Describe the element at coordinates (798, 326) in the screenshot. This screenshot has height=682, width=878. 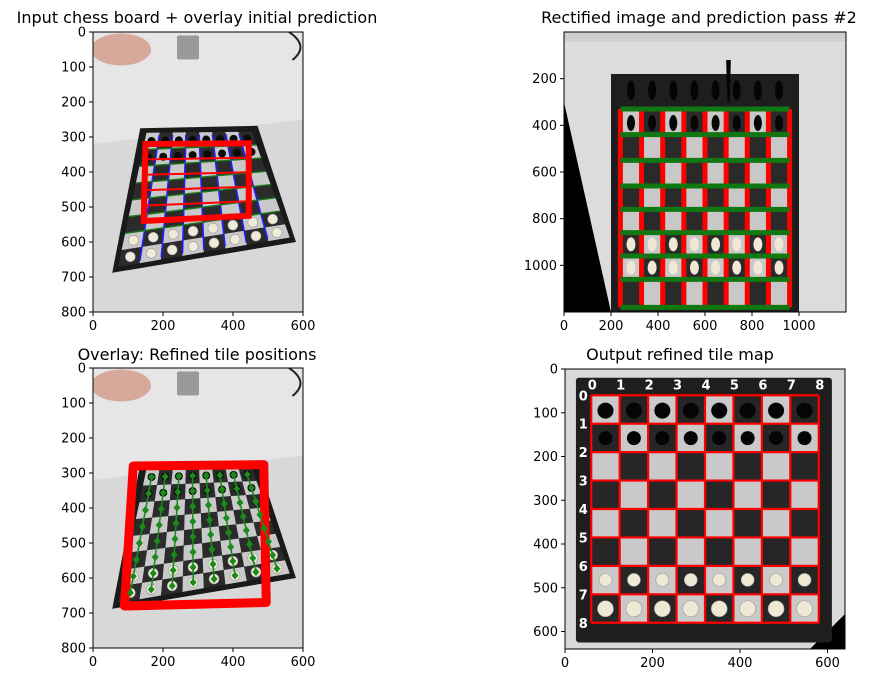
I see `x-tick-label: 1000` at that location.